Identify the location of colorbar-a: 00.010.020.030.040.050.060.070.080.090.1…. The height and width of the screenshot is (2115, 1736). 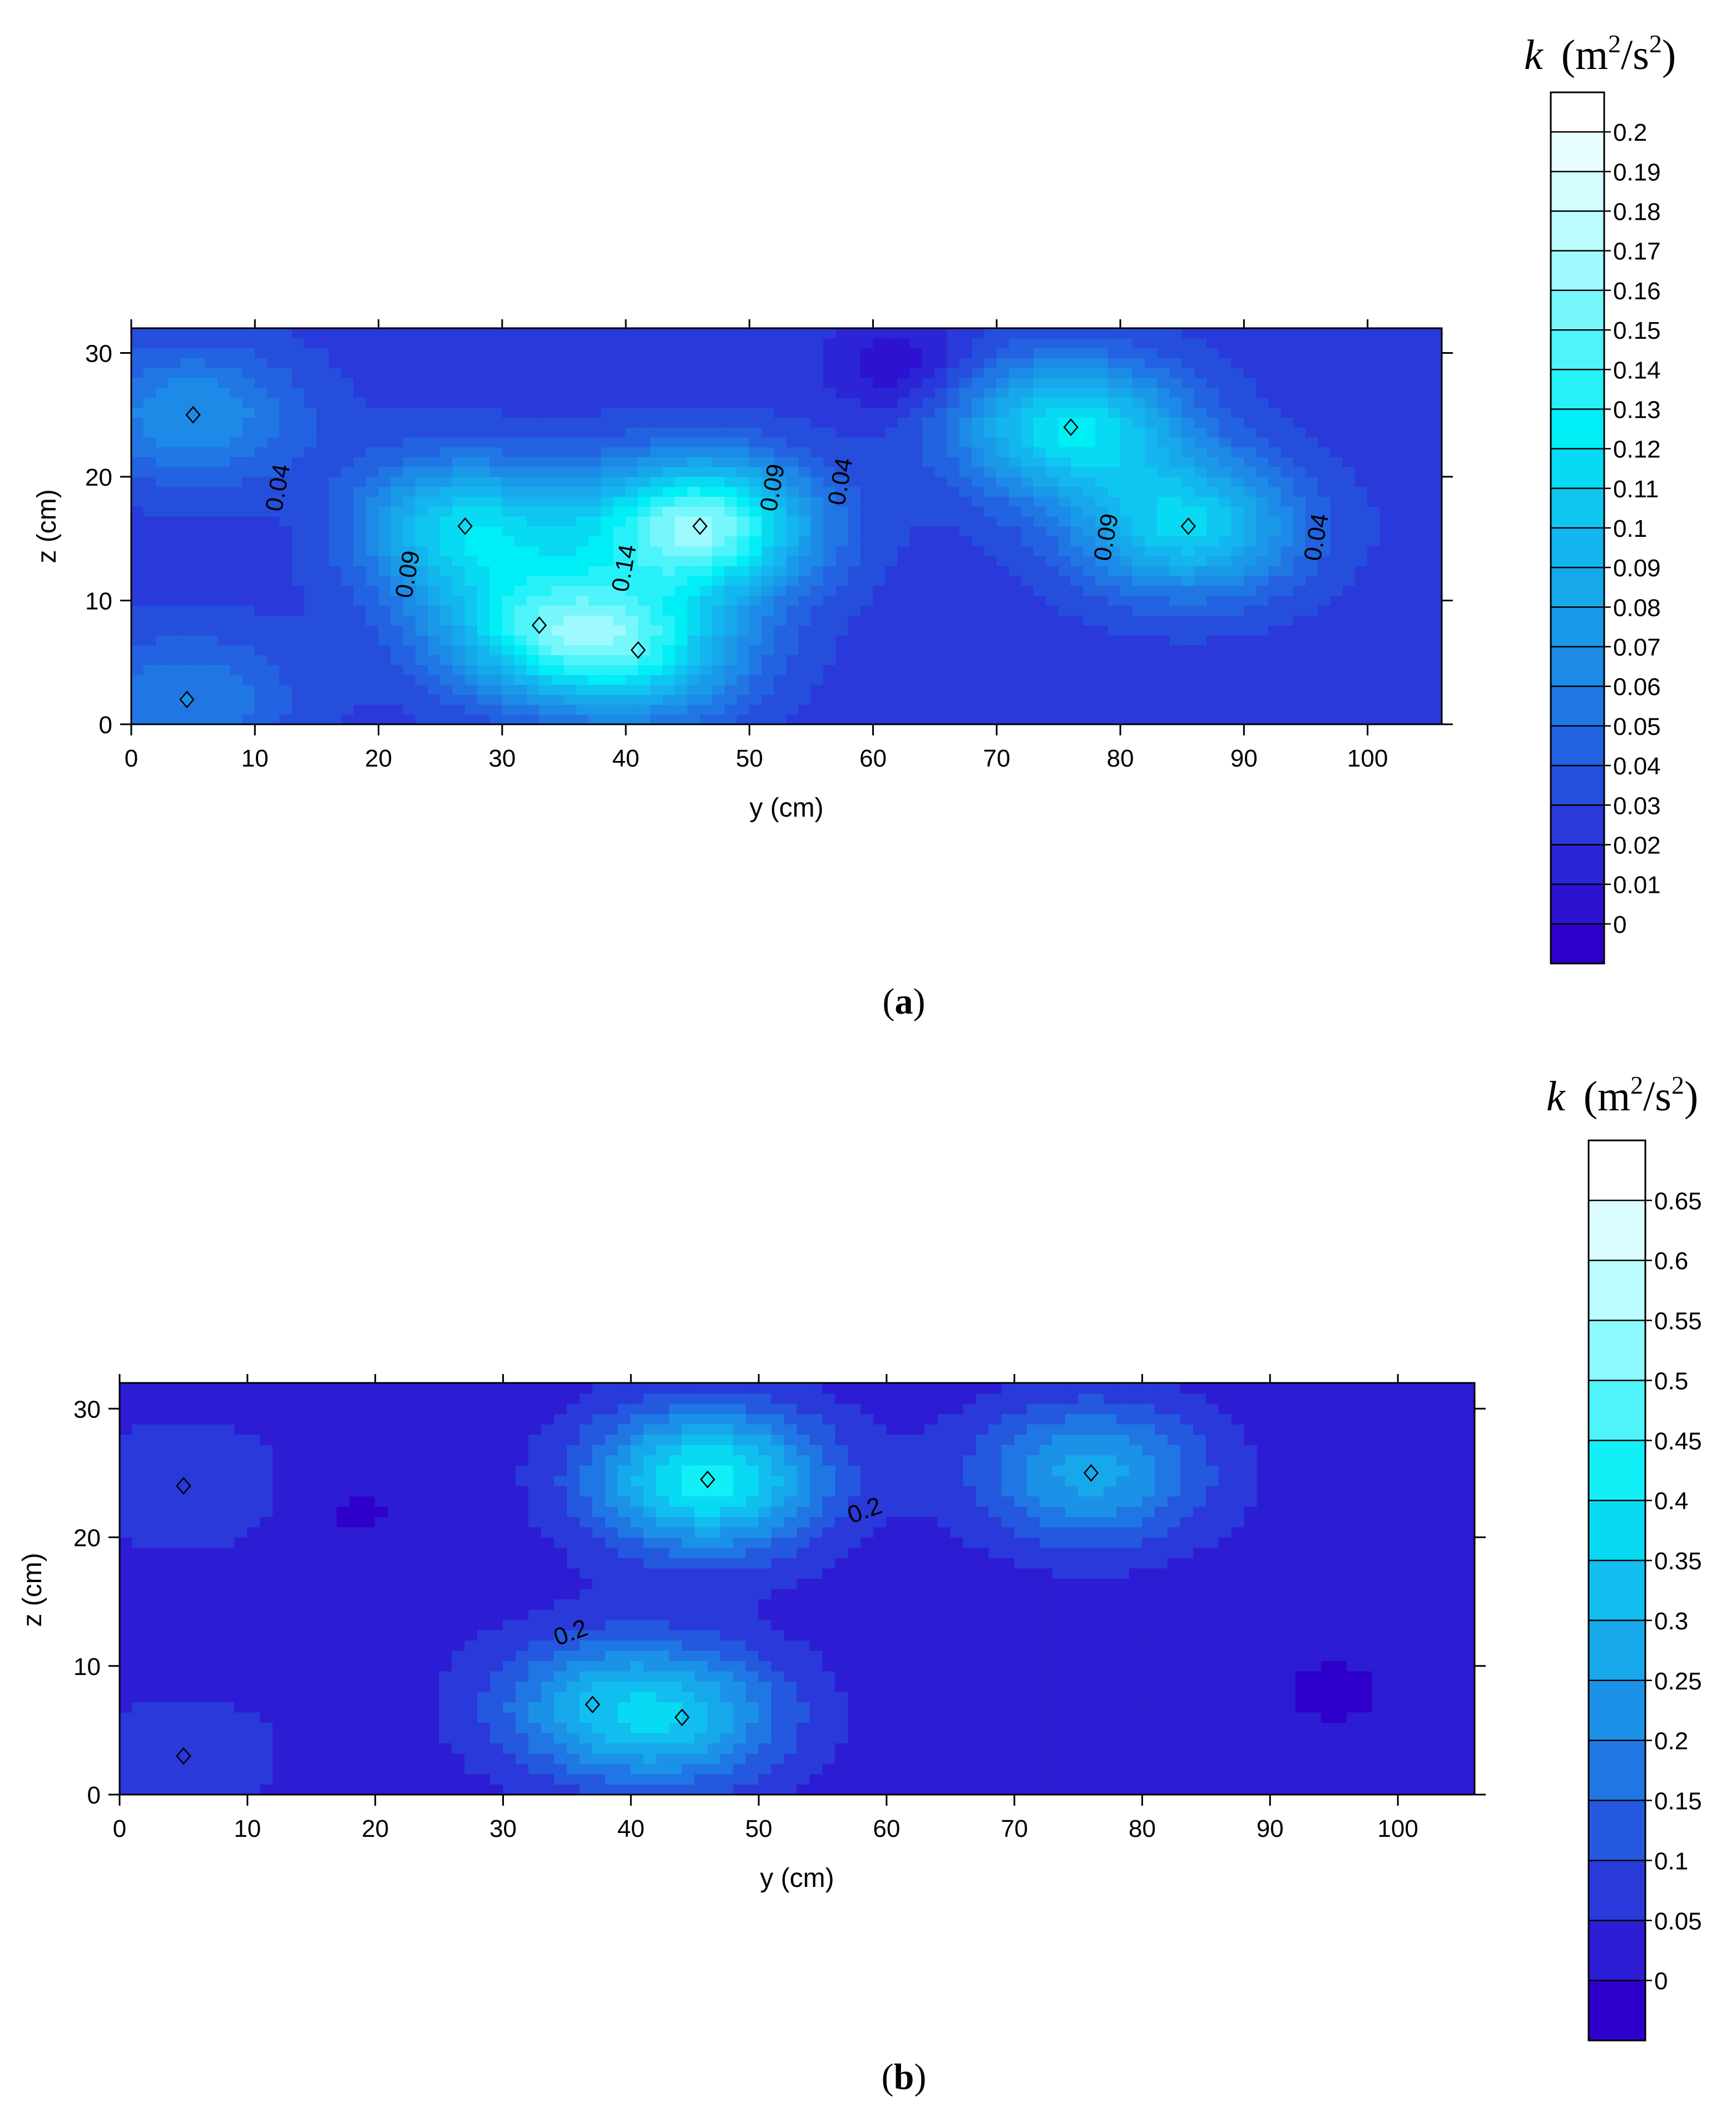
(1605, 528).